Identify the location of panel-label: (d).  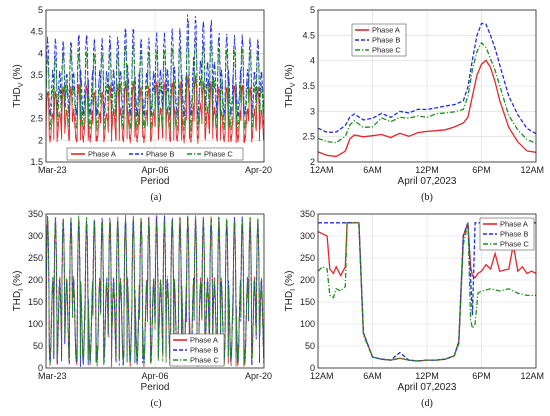
(427, 403).